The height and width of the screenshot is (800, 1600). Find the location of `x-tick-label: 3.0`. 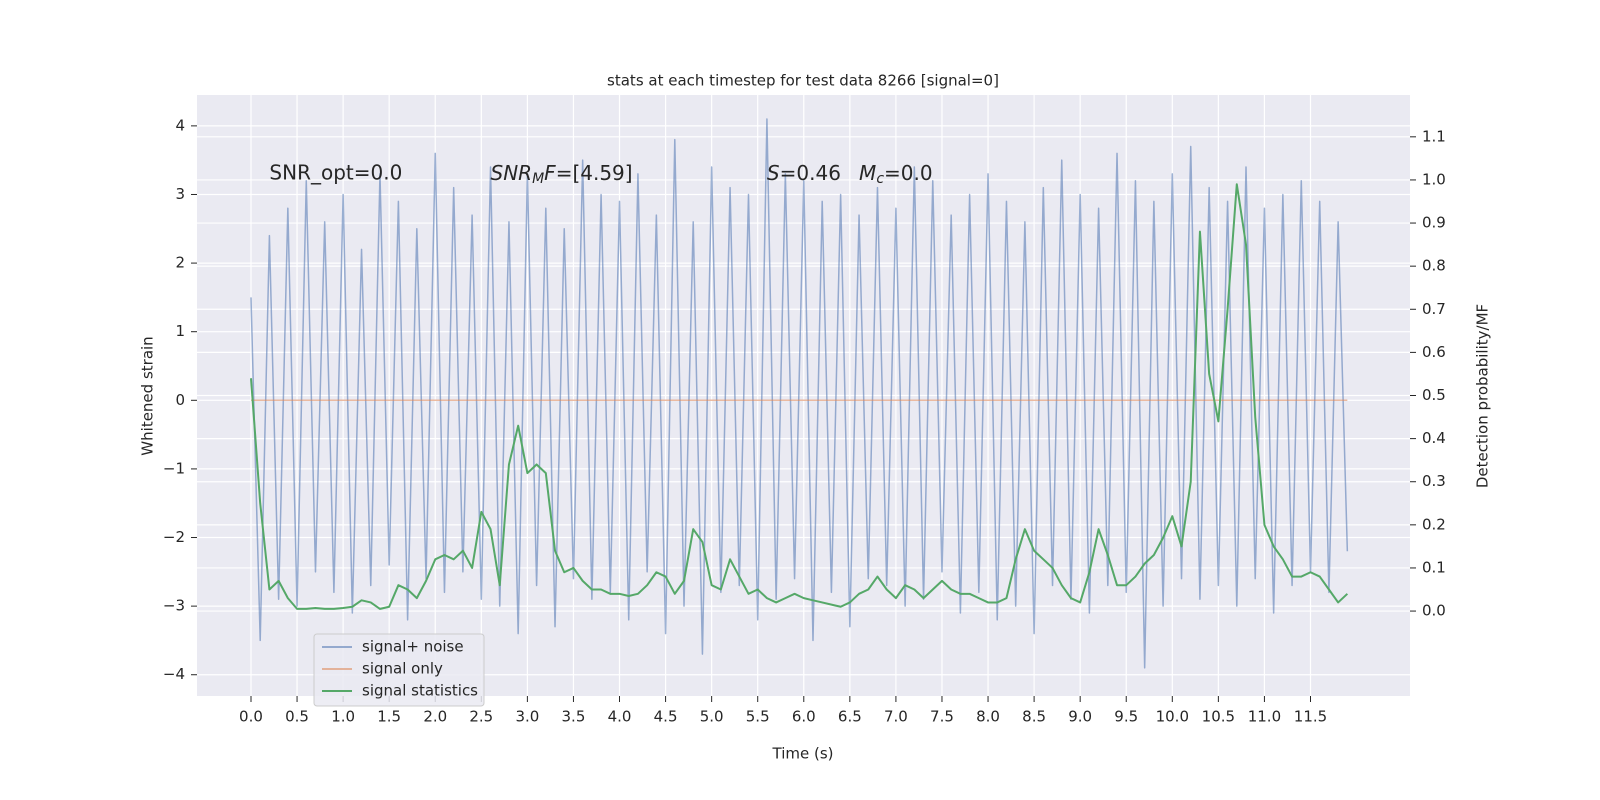

x-tick-label: 3.0 is located at coordinates (527, 717).